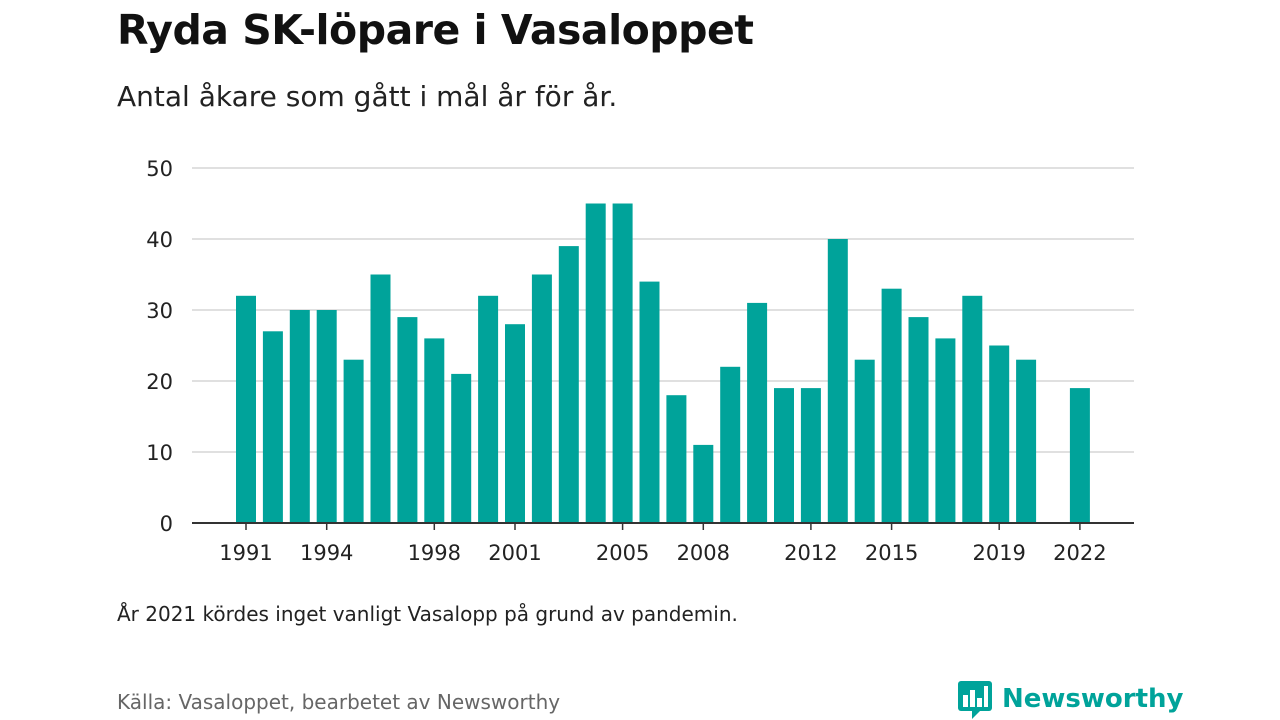 Image resolution: width=1280 pixels, height=720 pixels. What do you see at coordinates (159, 382) in the screenshot?
I see `y-tick-label: 20` at bounding box center [159, 382].